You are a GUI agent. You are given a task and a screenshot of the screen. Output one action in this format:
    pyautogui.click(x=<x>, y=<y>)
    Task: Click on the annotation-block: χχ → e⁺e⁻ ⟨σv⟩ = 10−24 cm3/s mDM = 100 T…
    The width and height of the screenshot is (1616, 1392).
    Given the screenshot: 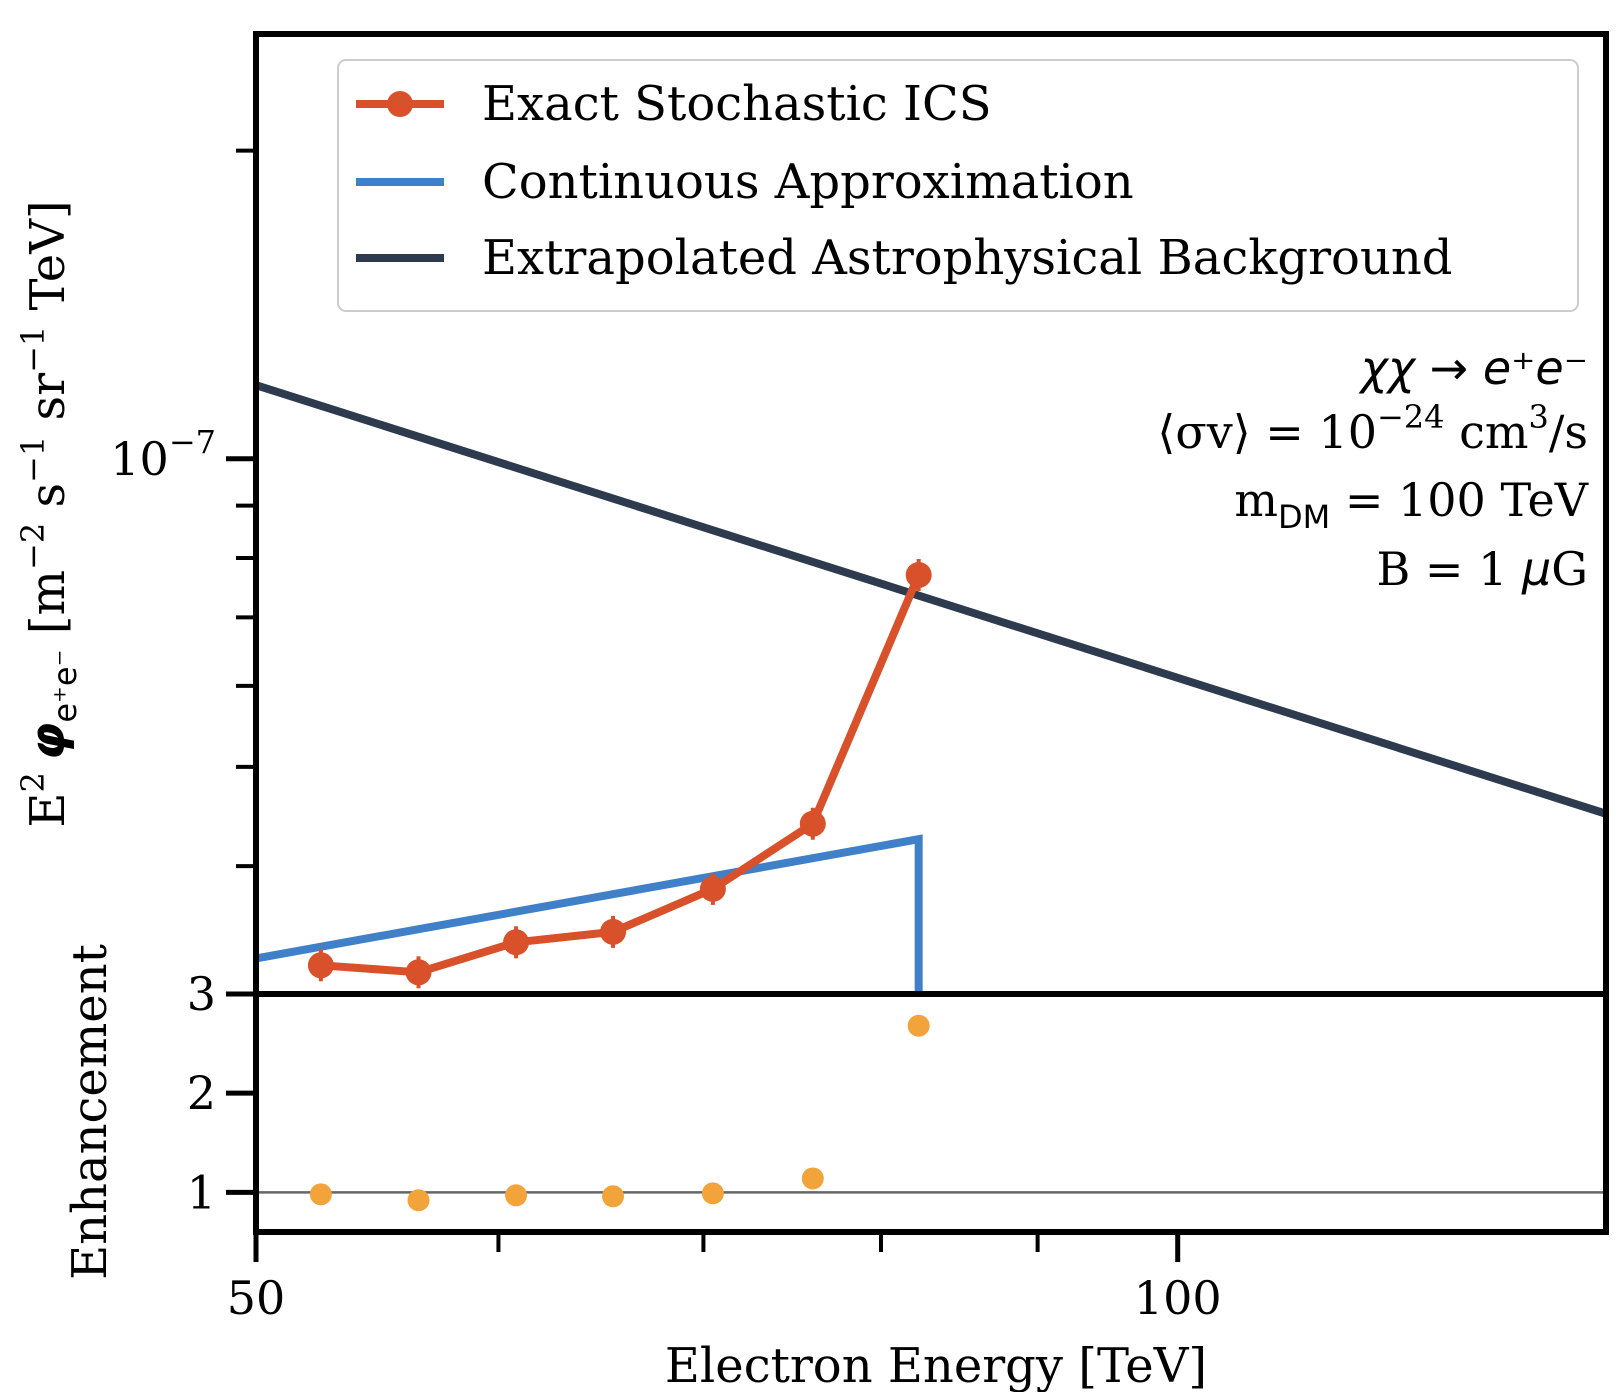 What is the action you would take?
    pyautogui.click(x=1372, y=468)
    